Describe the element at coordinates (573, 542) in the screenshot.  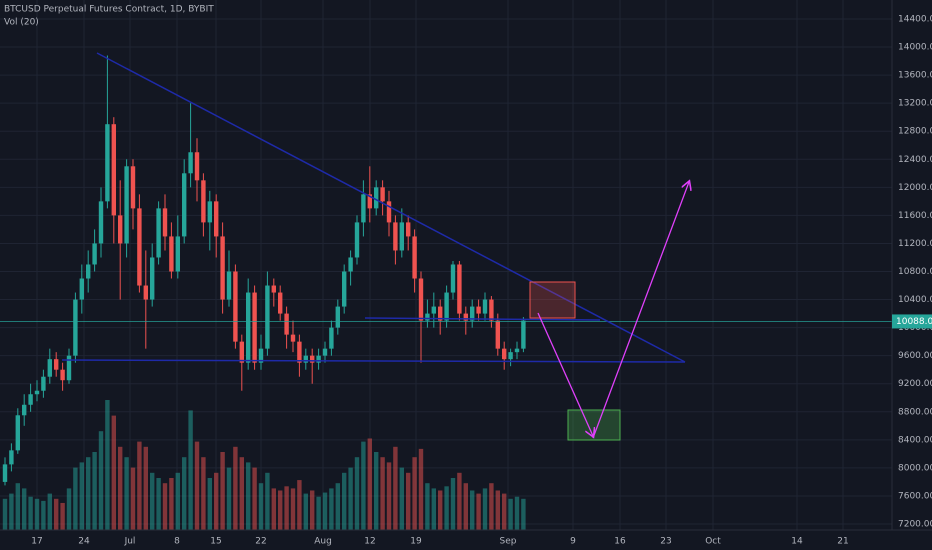
I see `x-tick-label: 9` at that location.